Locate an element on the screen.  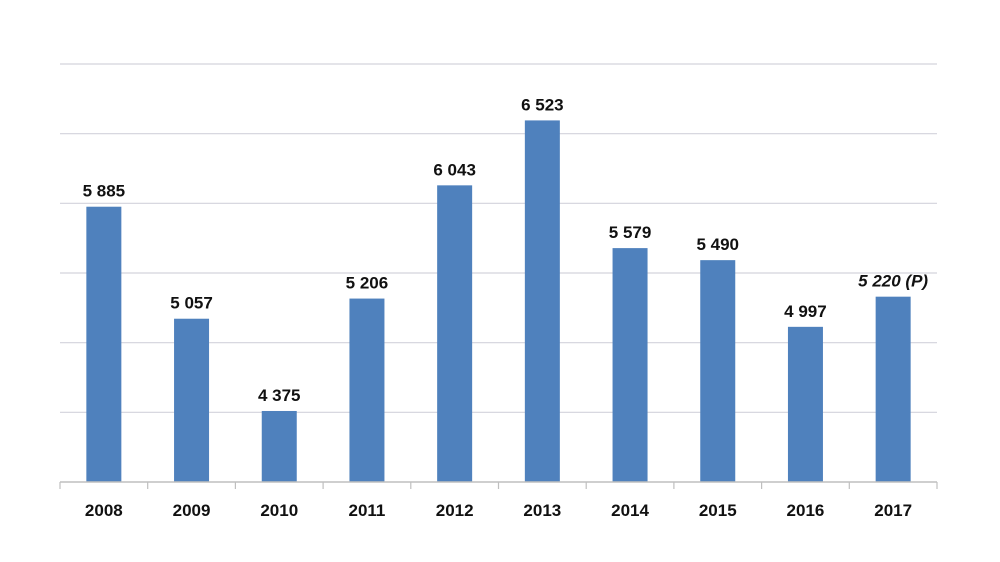
bar-2009 is located at coordinates (192, 400).